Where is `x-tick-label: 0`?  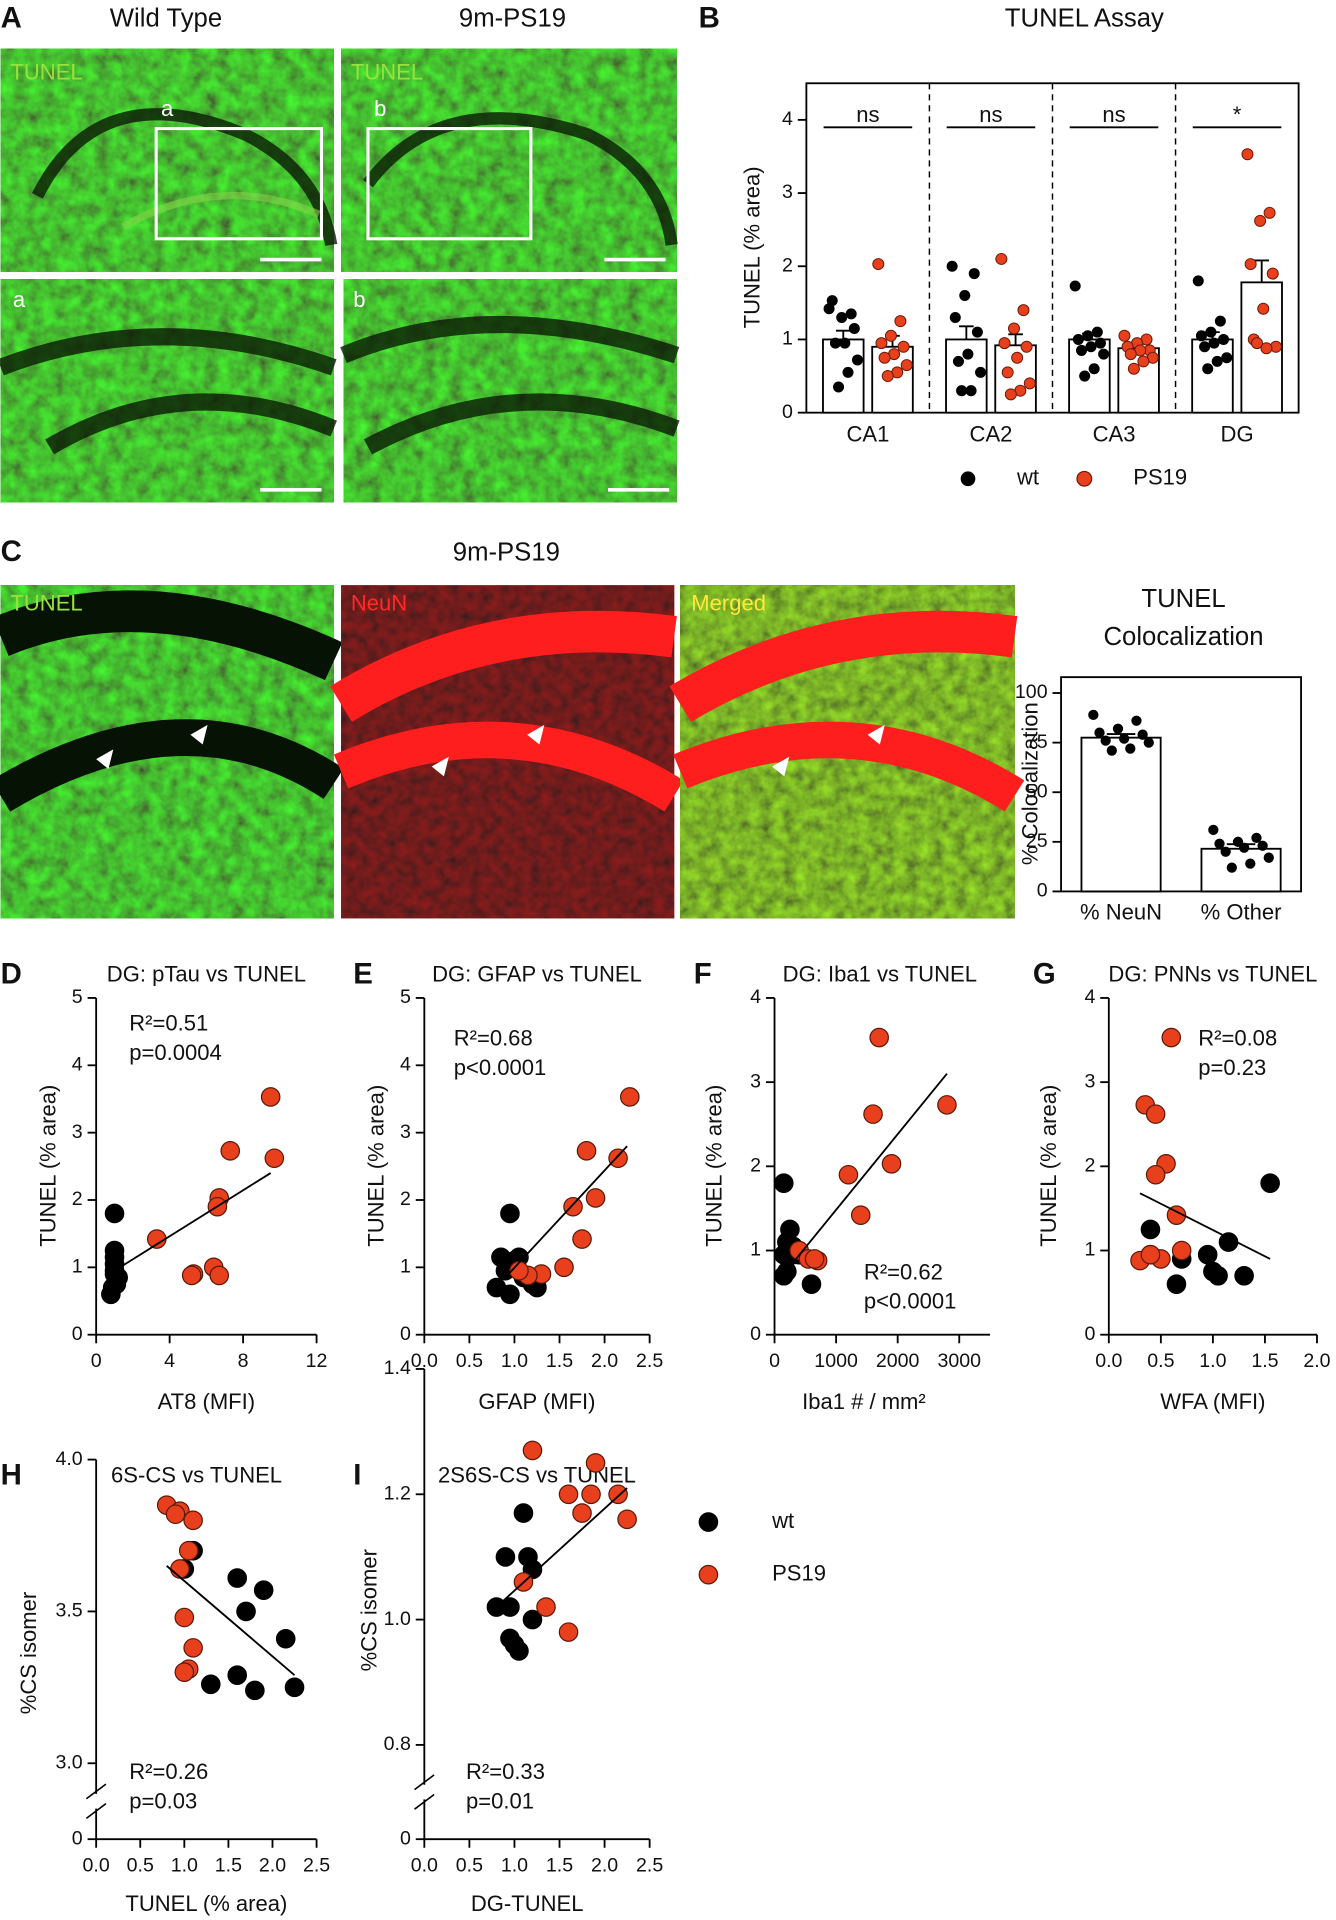
x-tick-label: 0 is located at coordinates (96, 1361).